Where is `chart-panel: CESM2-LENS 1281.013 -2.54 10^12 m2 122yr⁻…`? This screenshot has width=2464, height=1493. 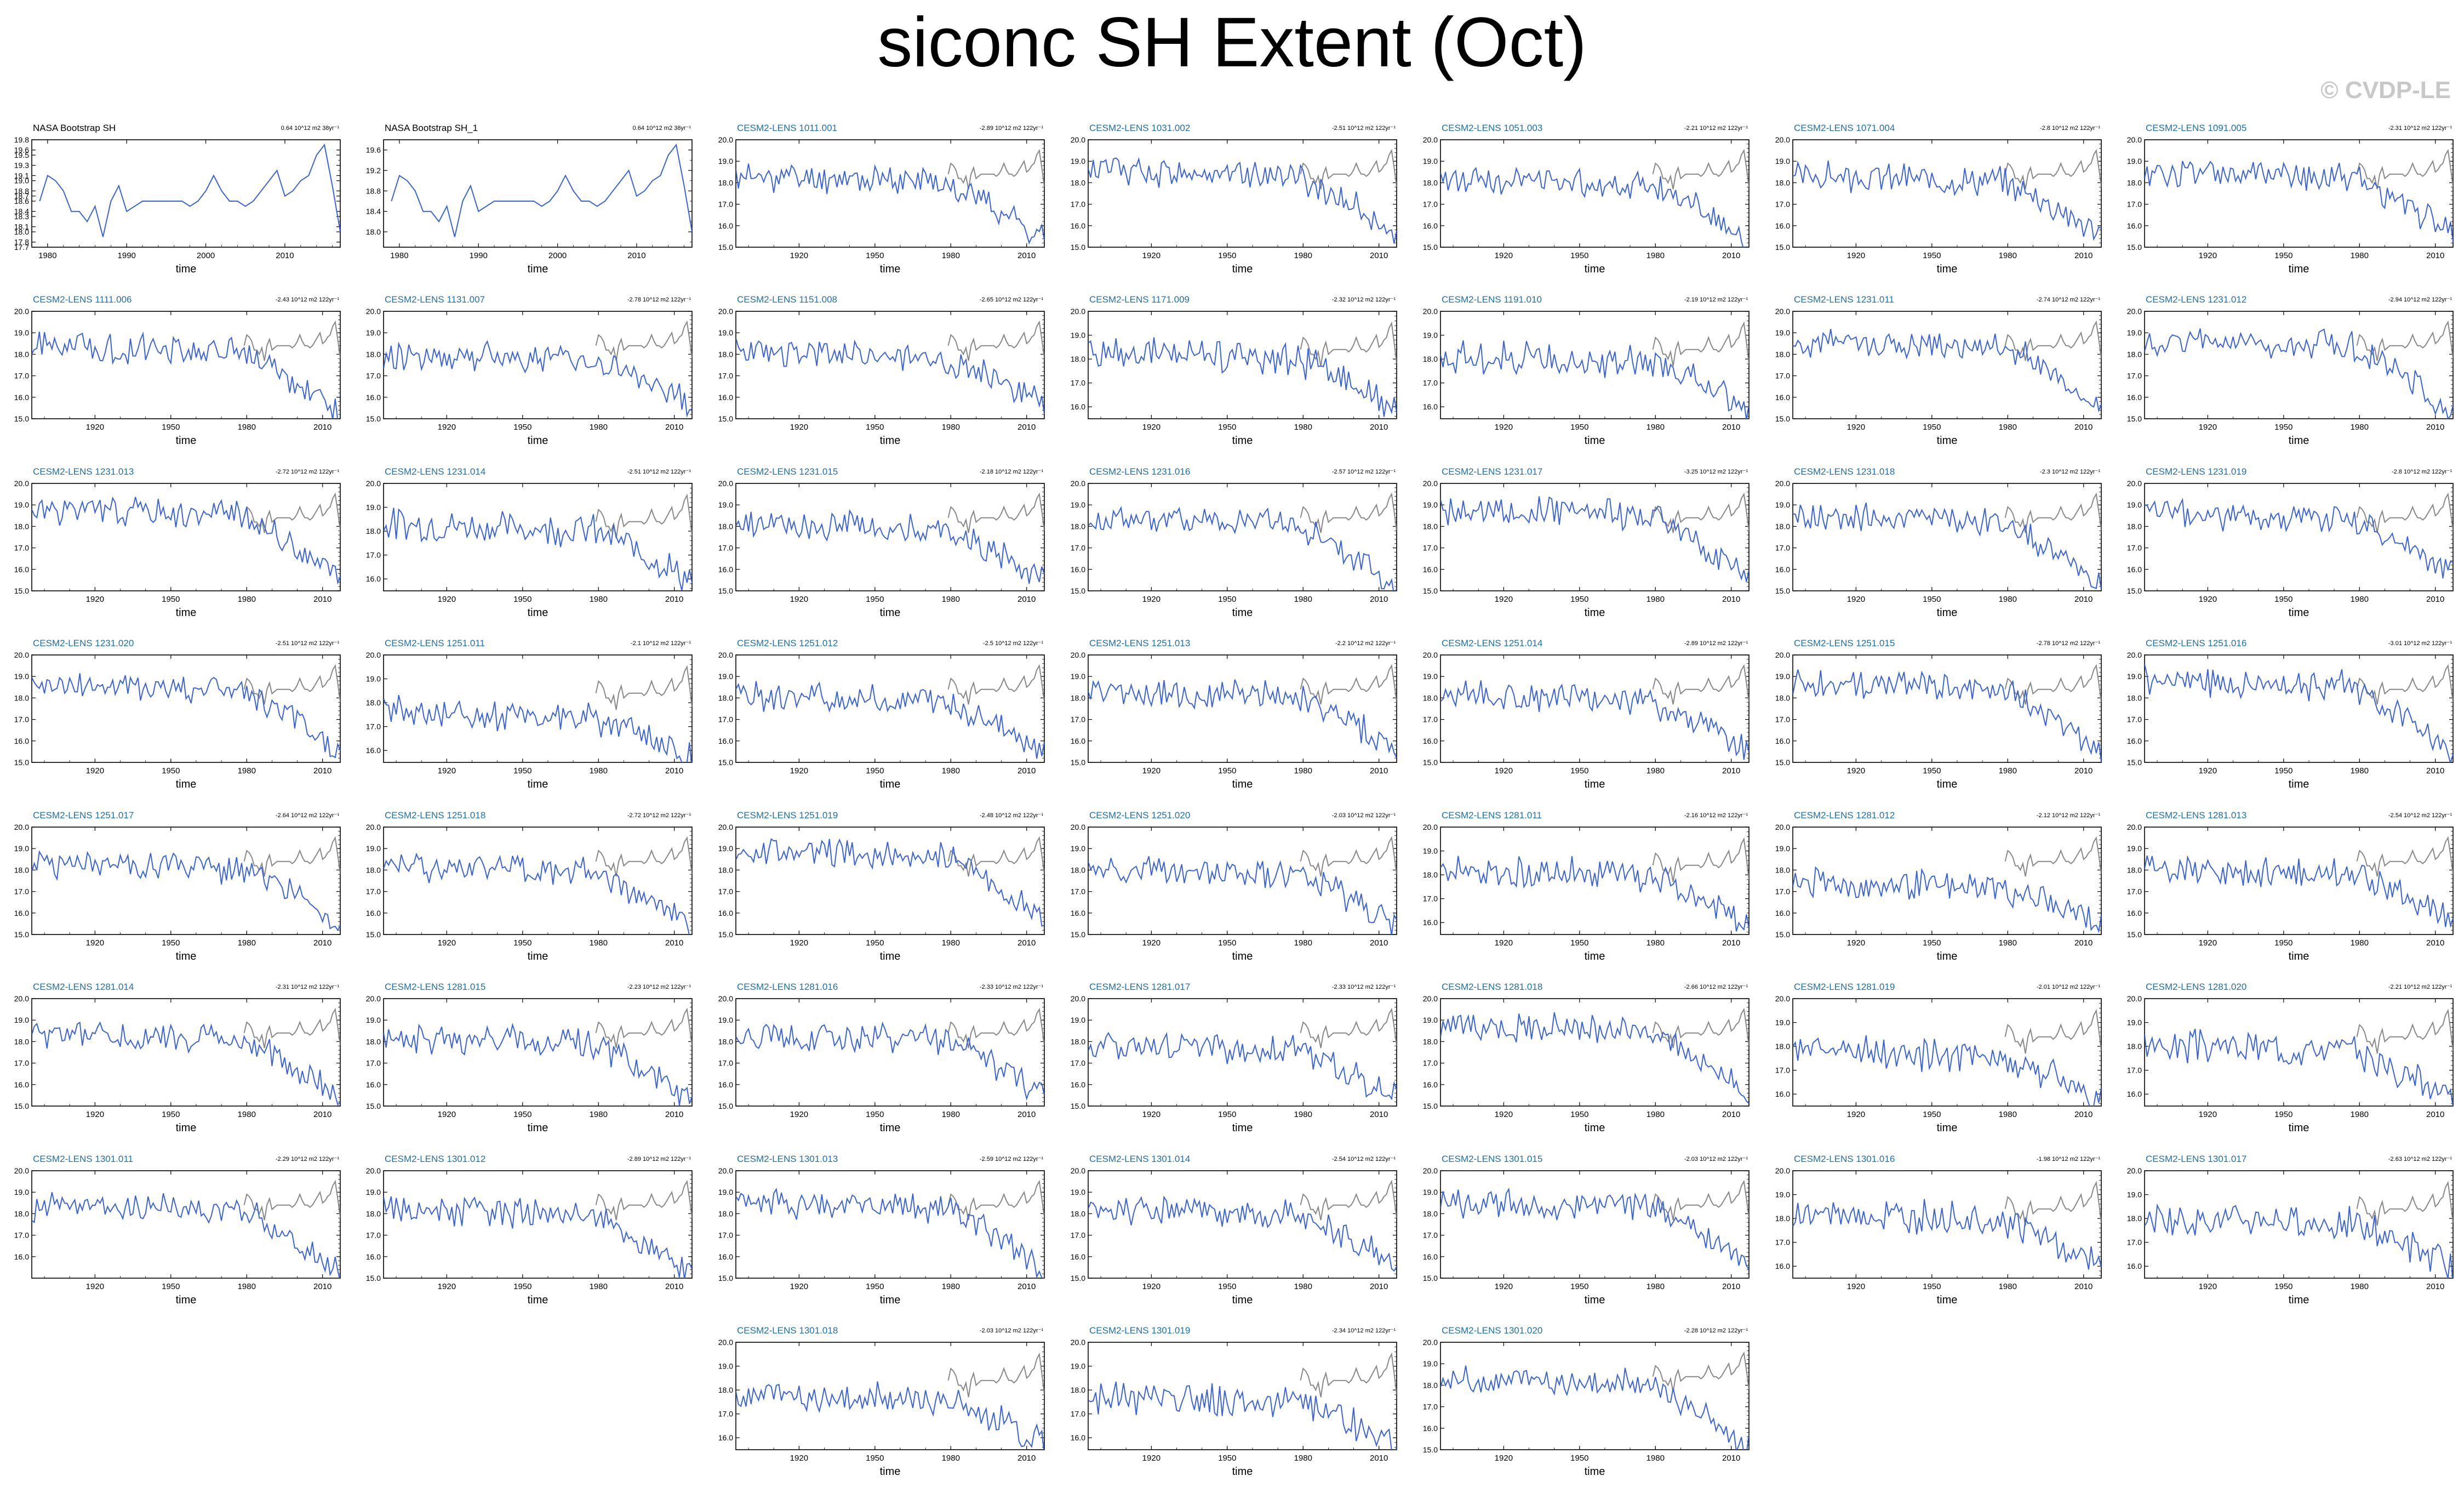 chart-panel: CESM2-LENS 1281.013 -2.54 10^12 m2 122yr⁻… is located at coordinates (2290, 886).